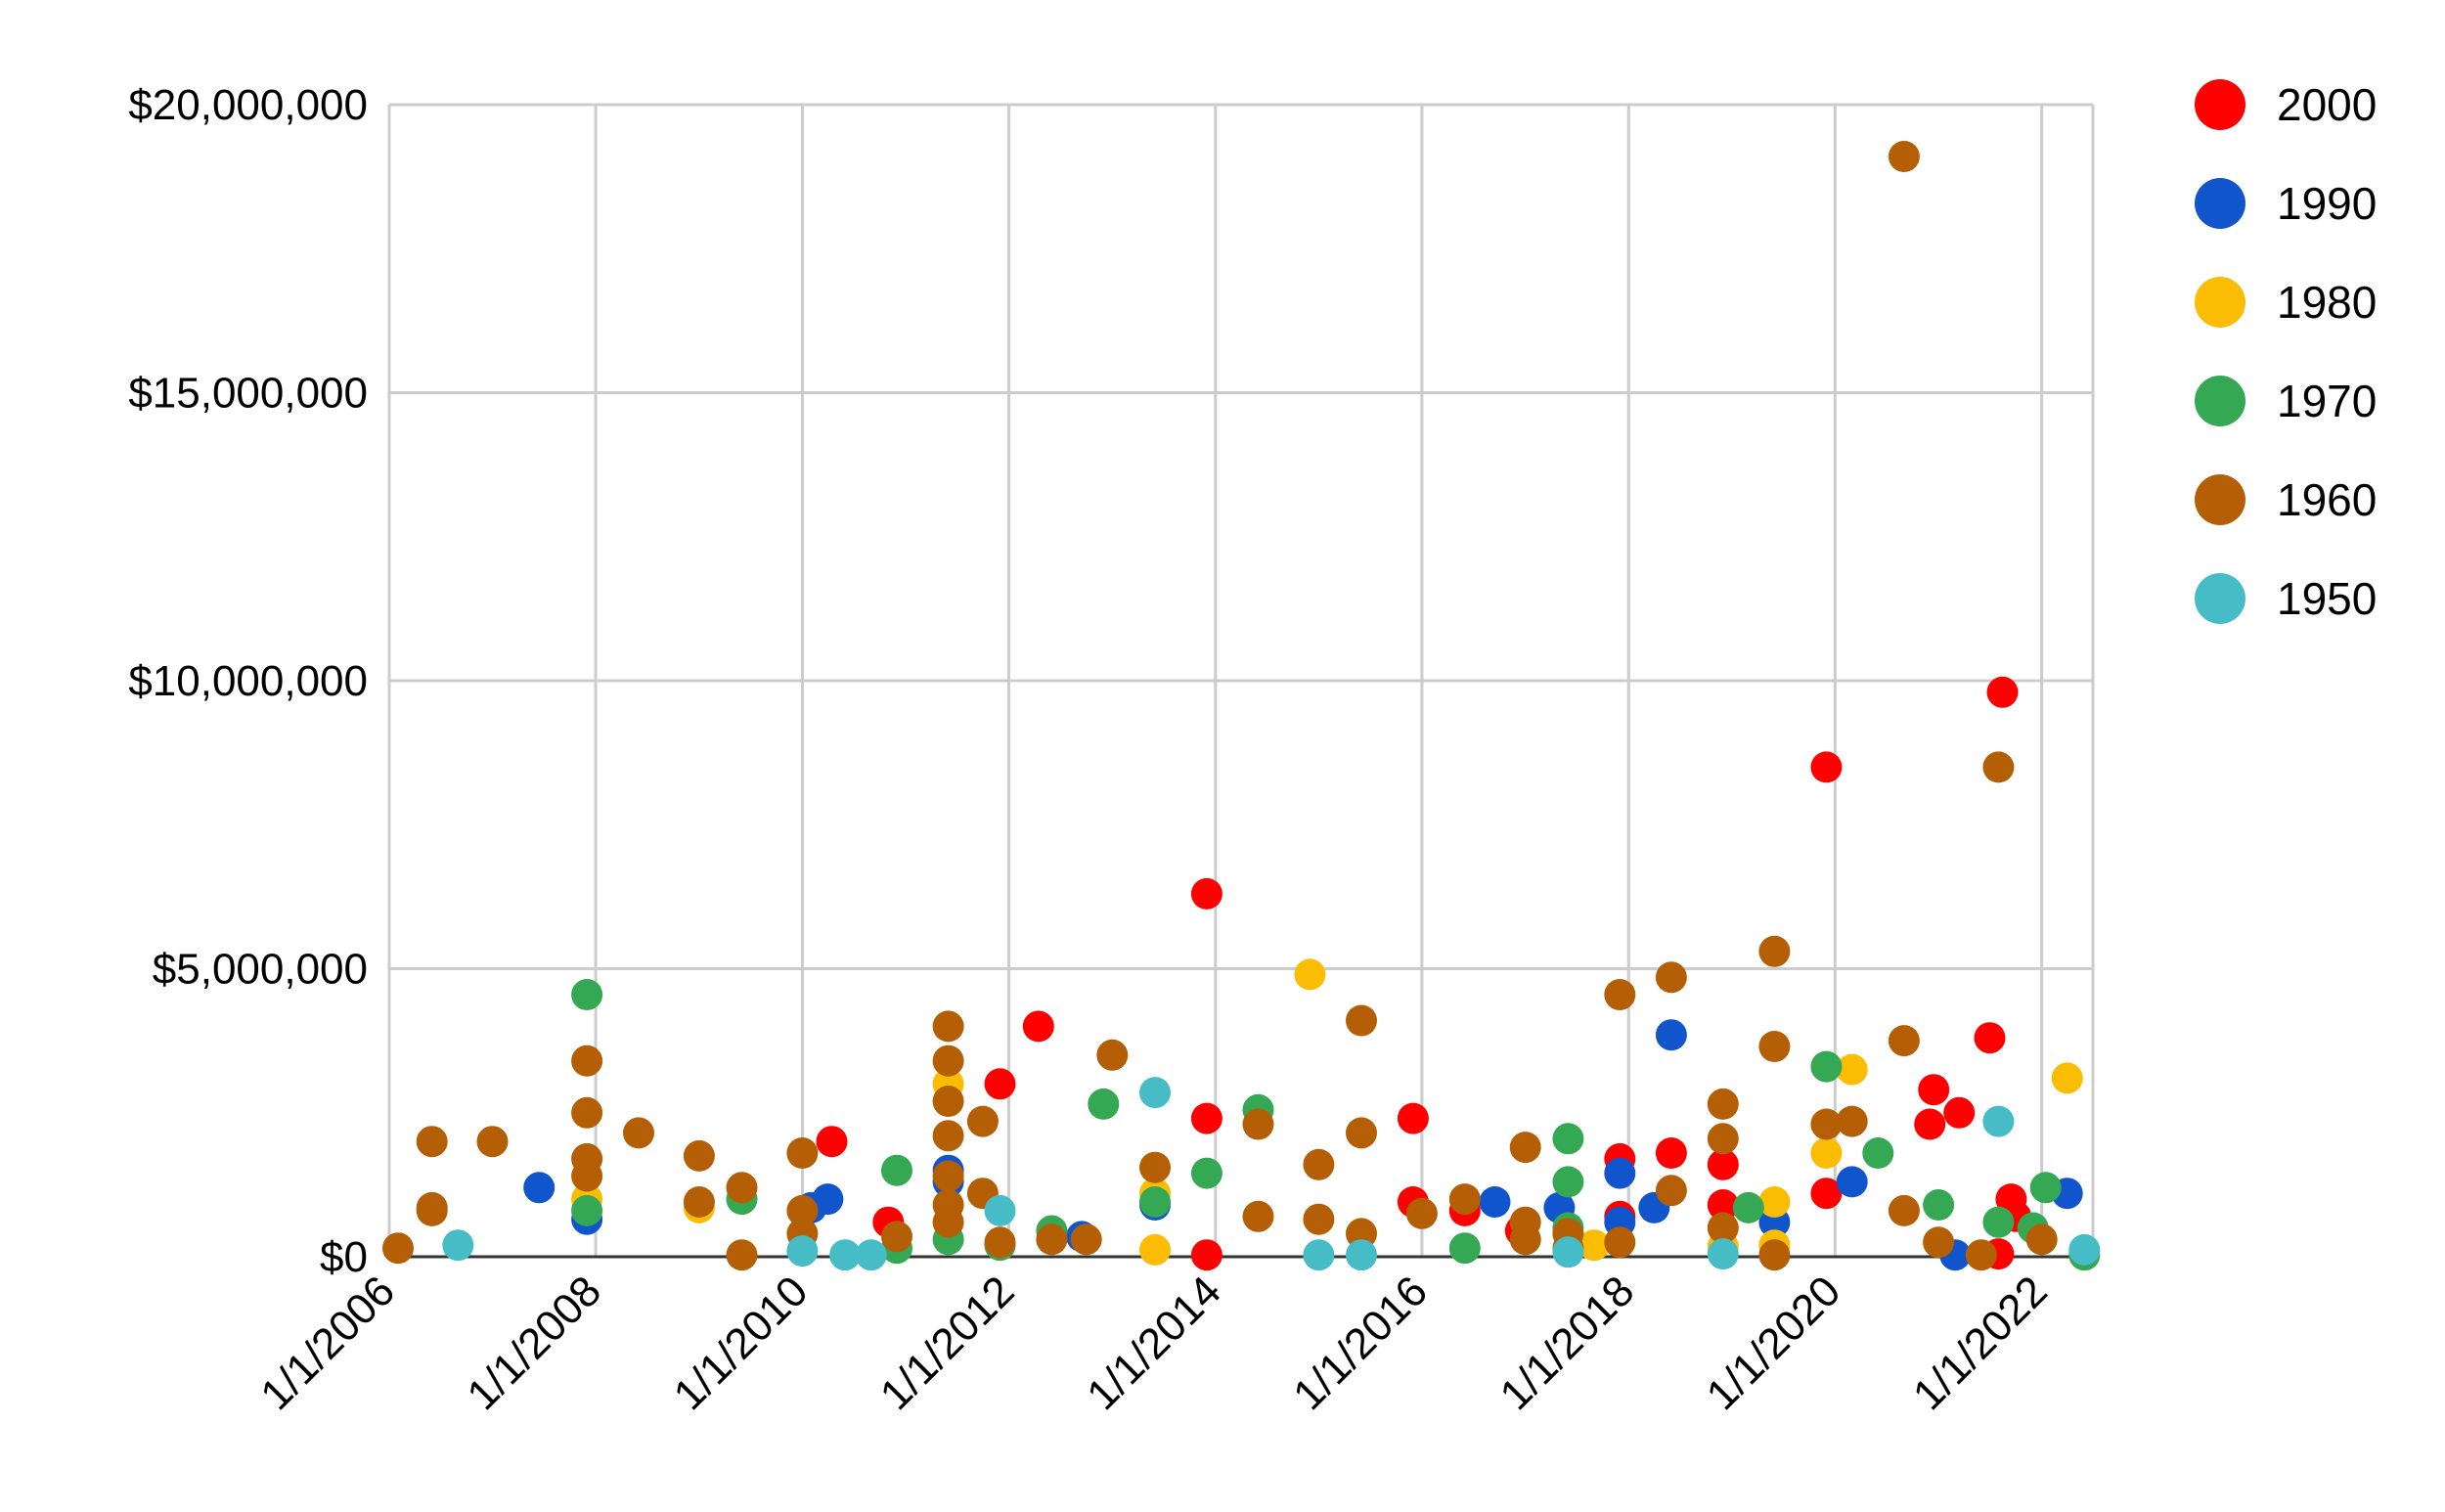 Image resolution: width=2445 pixels, height=1512 pixels. Describe the element at coordinates (2327, 599) in the screenshot. I see `legend-label: 1950` at that location.